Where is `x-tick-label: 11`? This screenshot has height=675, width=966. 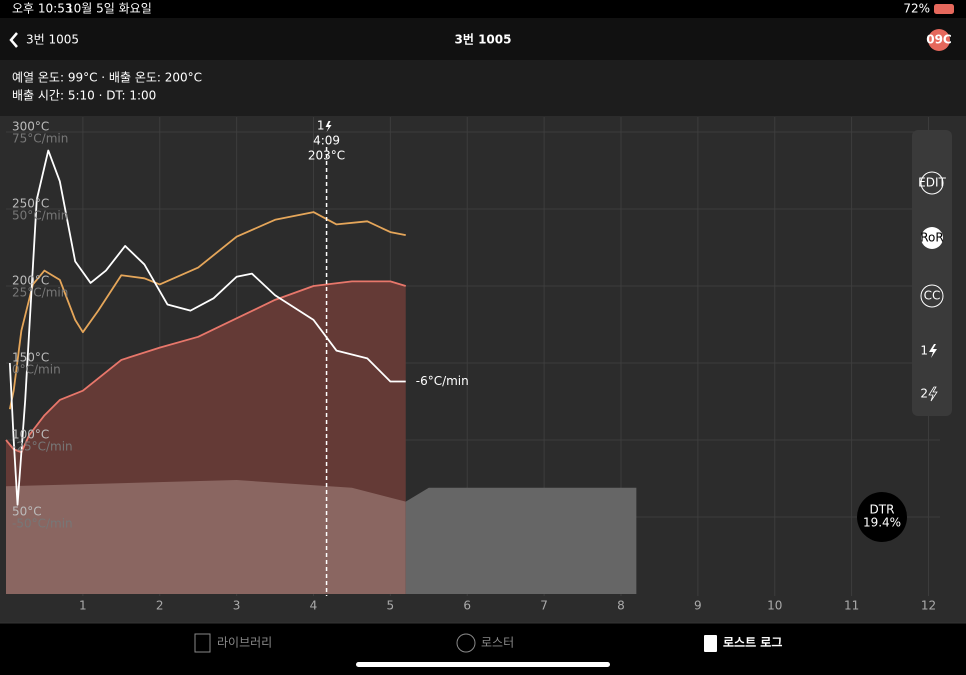 x-tick-label: 11 is located at coordinates (851, 606).